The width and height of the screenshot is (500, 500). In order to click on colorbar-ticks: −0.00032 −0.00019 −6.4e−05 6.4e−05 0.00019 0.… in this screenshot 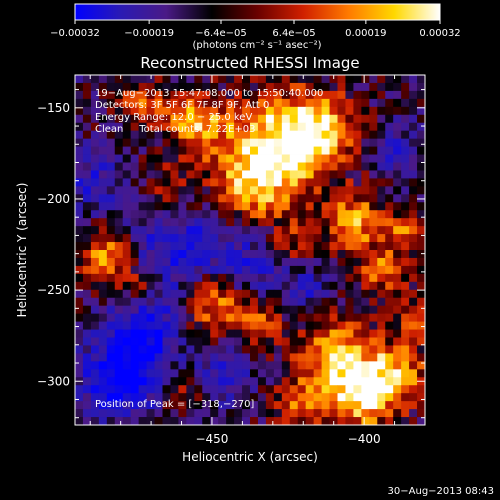, I will do `click(255, 29)`.